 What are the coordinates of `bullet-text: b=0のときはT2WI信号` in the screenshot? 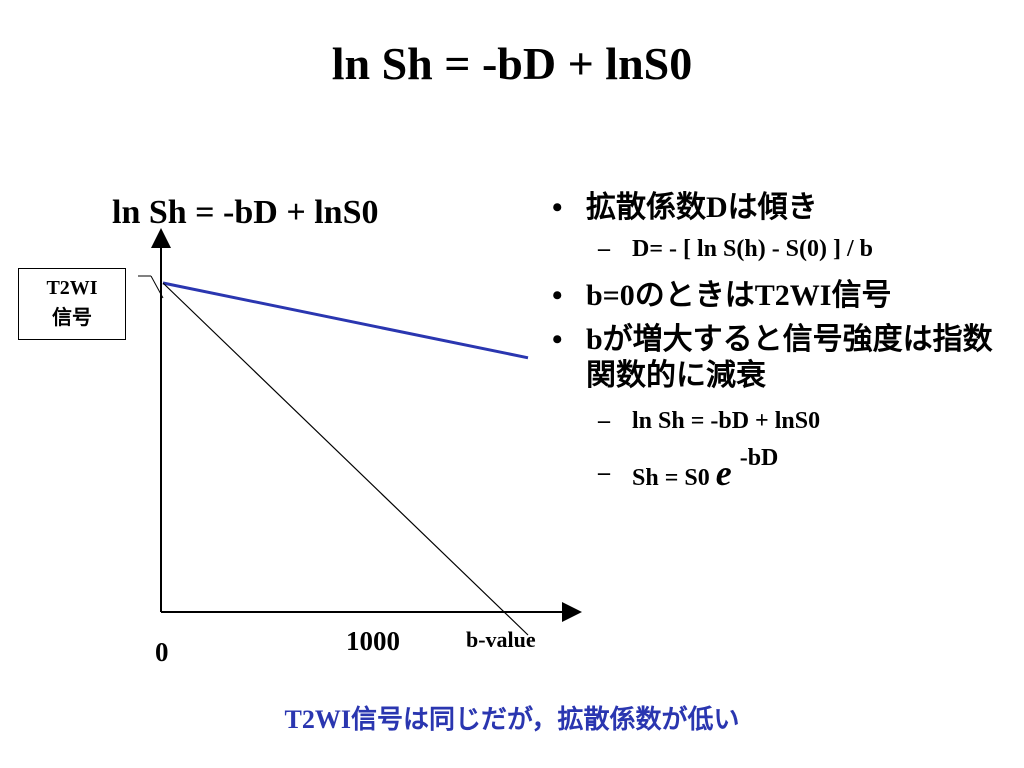 It's located at (739, 295).